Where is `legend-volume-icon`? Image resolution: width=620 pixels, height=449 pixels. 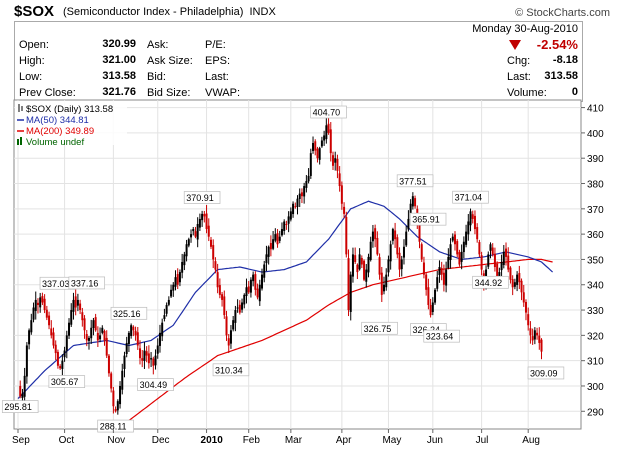
legend-volume-icon is located at coordinates (21, 141).